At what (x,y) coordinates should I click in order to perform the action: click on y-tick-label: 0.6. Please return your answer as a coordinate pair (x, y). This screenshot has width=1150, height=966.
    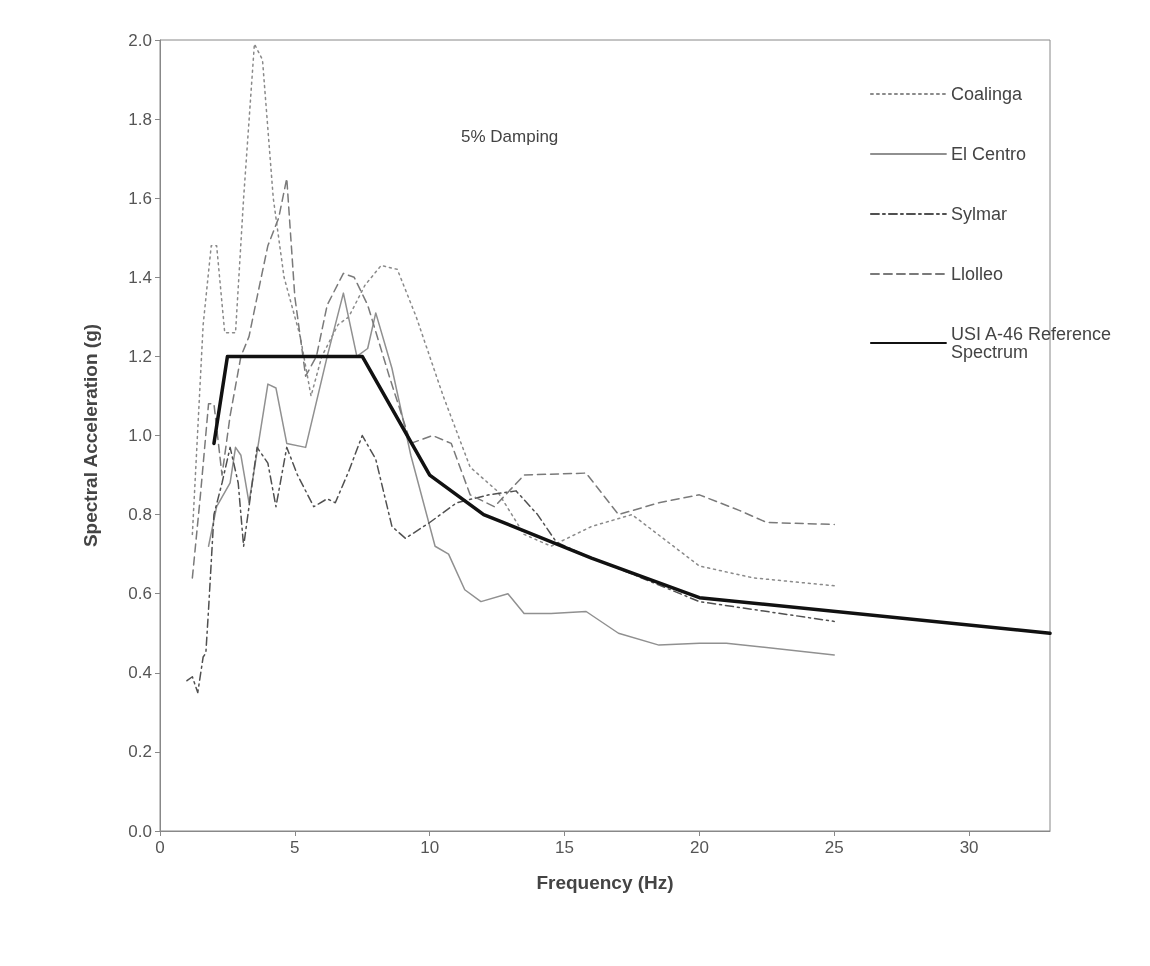
    Looking at the image, I should click on (140, 594).